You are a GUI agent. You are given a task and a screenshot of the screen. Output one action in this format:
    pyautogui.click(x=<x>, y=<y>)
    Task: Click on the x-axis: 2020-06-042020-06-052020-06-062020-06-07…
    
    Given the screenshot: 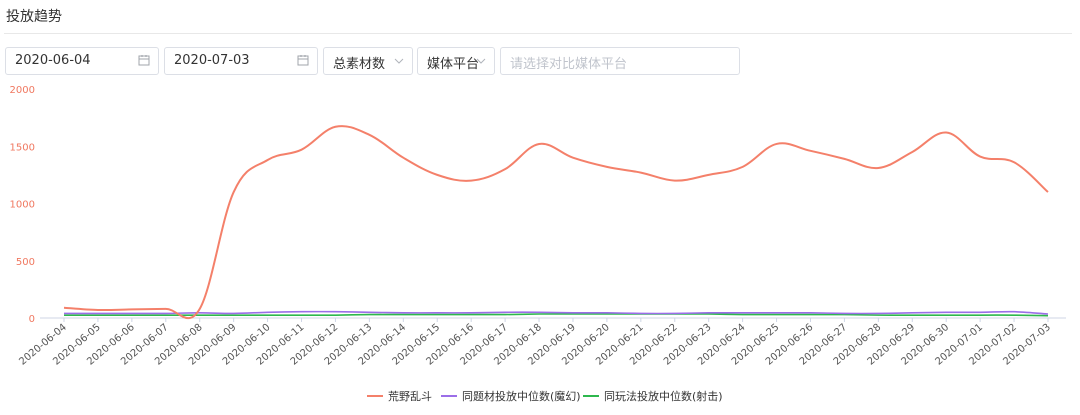 What is the action you would take?
    pyautogui.click(x=535, y=343)
    